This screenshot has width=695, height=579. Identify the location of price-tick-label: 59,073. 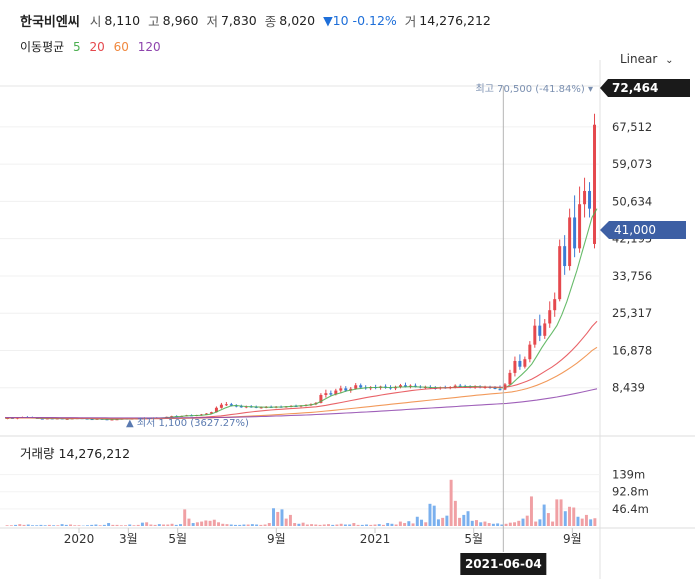
(632, 164).